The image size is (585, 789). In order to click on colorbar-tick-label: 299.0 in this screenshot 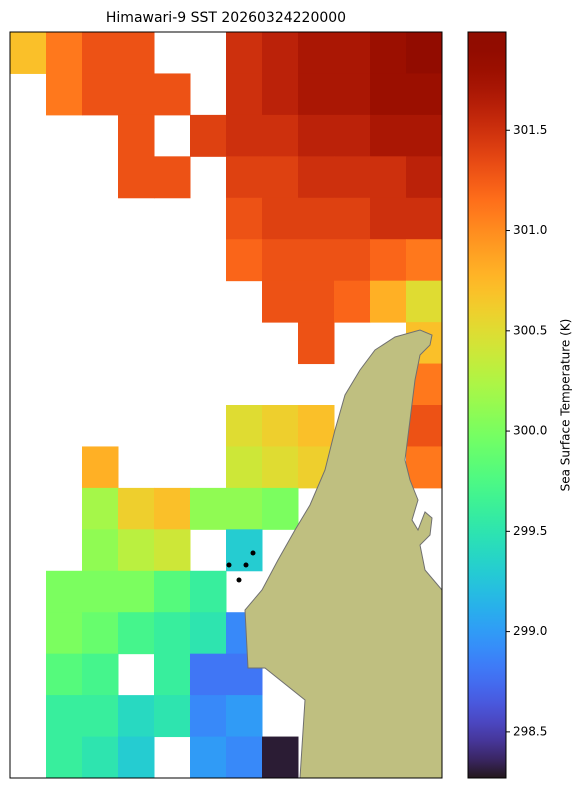, I will do `click(530, 631)`.